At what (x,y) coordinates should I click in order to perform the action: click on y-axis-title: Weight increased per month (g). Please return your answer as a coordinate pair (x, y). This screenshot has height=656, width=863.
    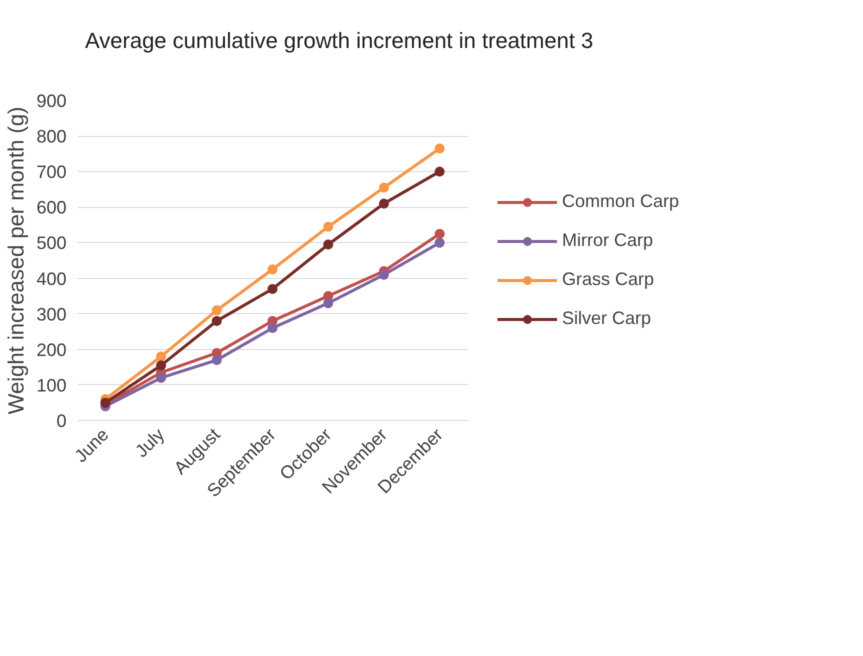
    Looking at the image, I should click on (15, 260).